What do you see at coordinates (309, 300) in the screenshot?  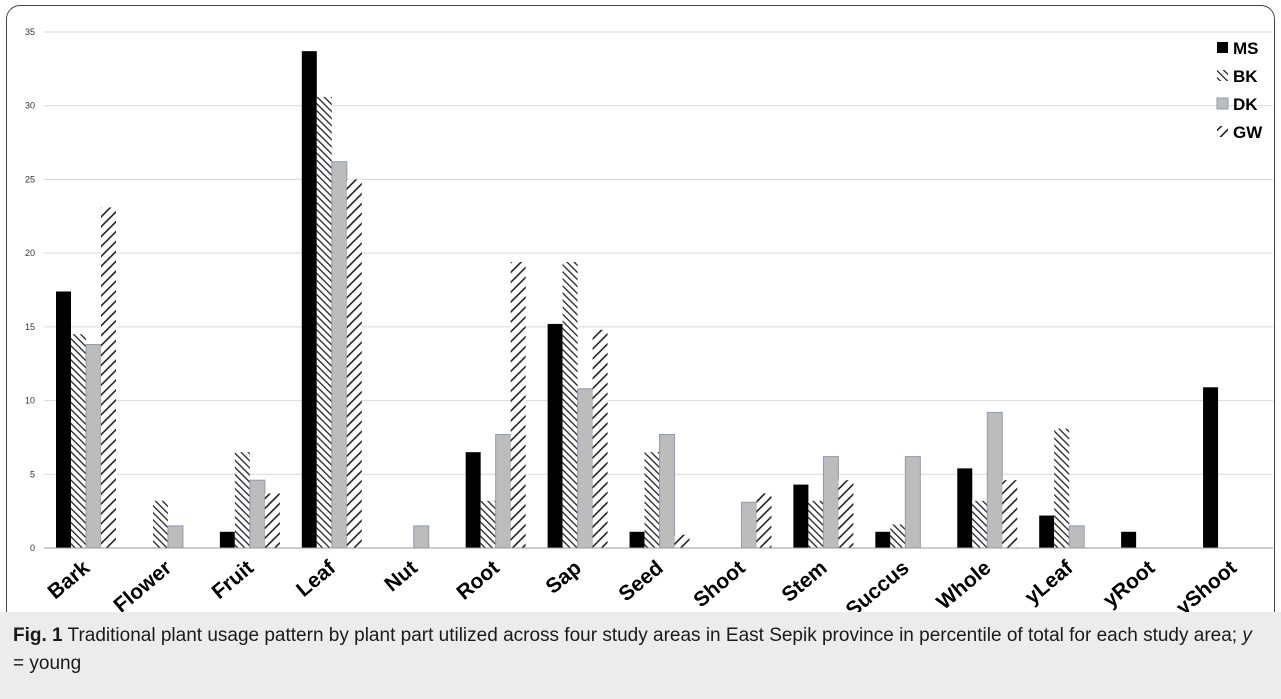 I see `bar-ms-leaf` at bounding box center [309, 300].